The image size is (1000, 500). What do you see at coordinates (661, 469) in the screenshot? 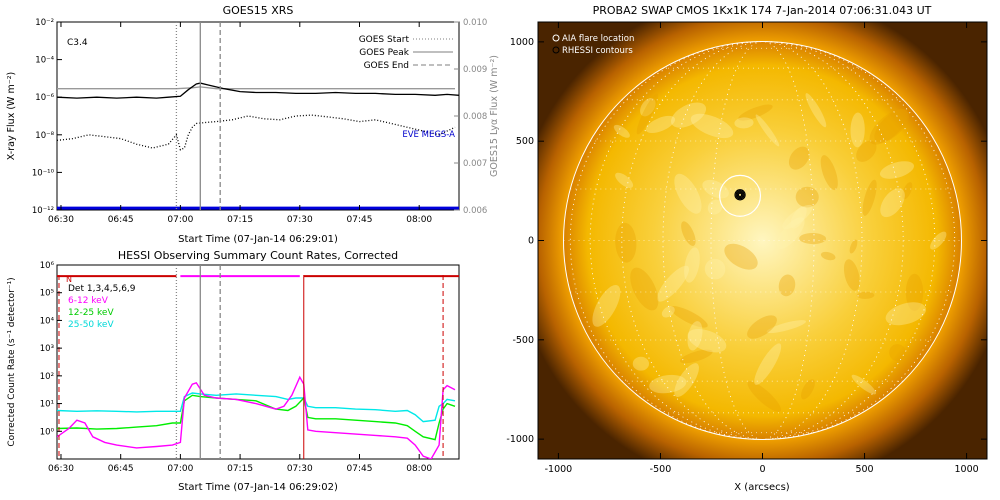
I see `swap-xtick-label: -500` at bounding box center [661, 469].